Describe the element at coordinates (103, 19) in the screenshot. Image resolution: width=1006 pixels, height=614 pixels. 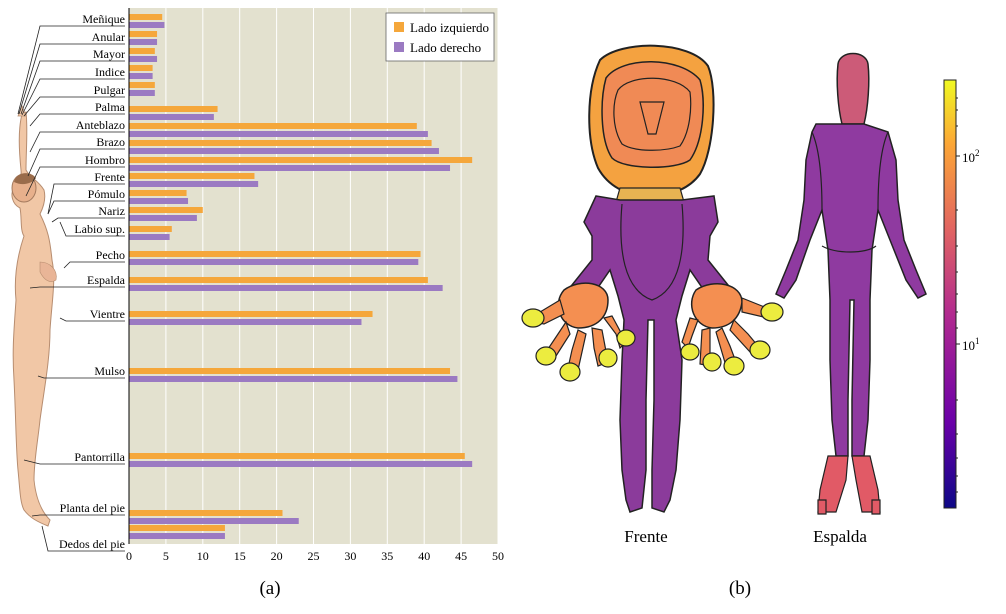
I see `category-label: Meñique` at that location.